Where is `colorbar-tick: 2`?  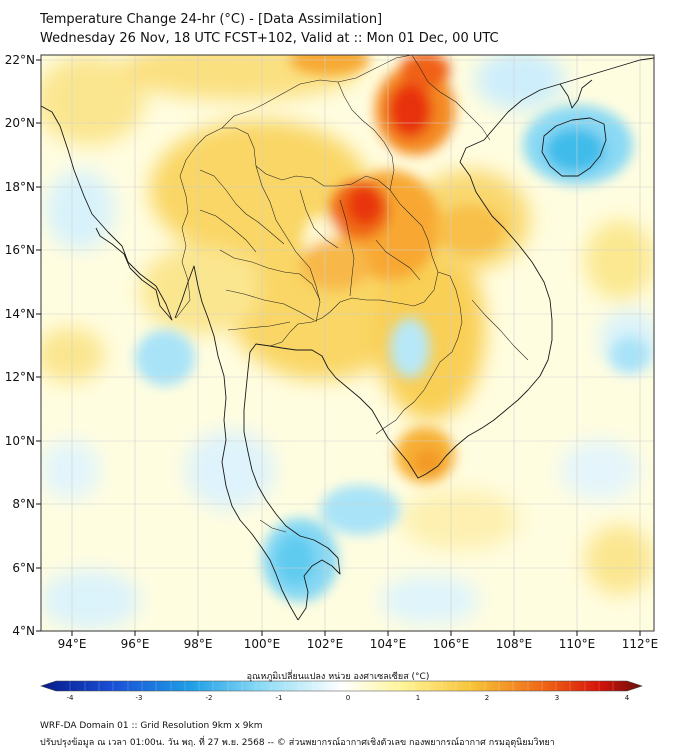
colorbar-tick: 2 is located at coordinates (487, 698).